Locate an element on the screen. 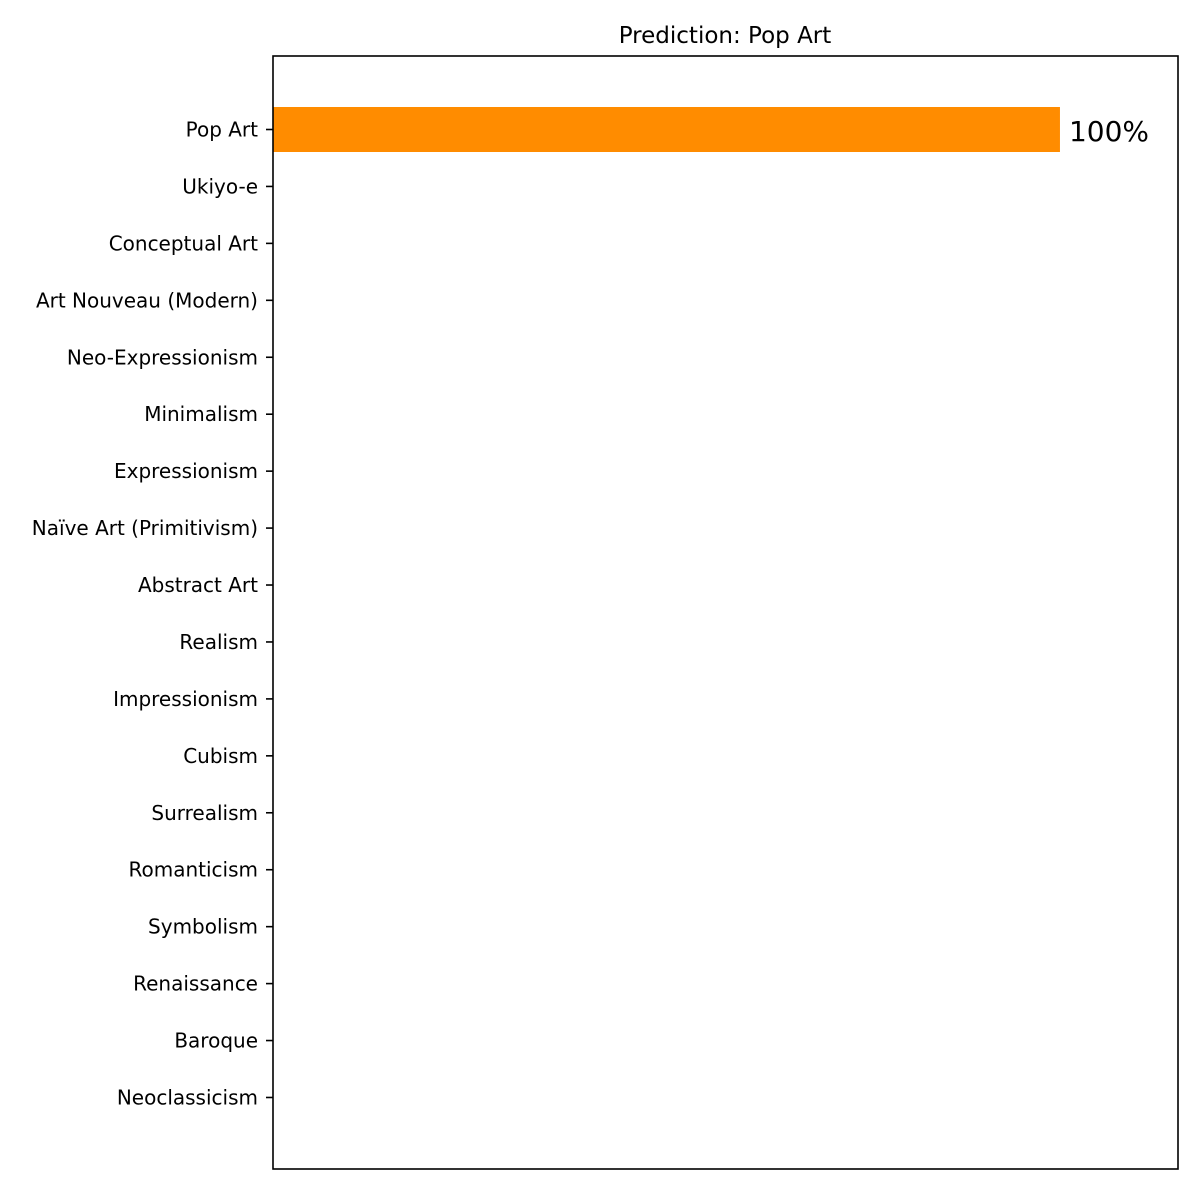 This screenshot has width=1200, height=1200. y-tick-label: Conceptual Art is located at coordinates (183, 243).